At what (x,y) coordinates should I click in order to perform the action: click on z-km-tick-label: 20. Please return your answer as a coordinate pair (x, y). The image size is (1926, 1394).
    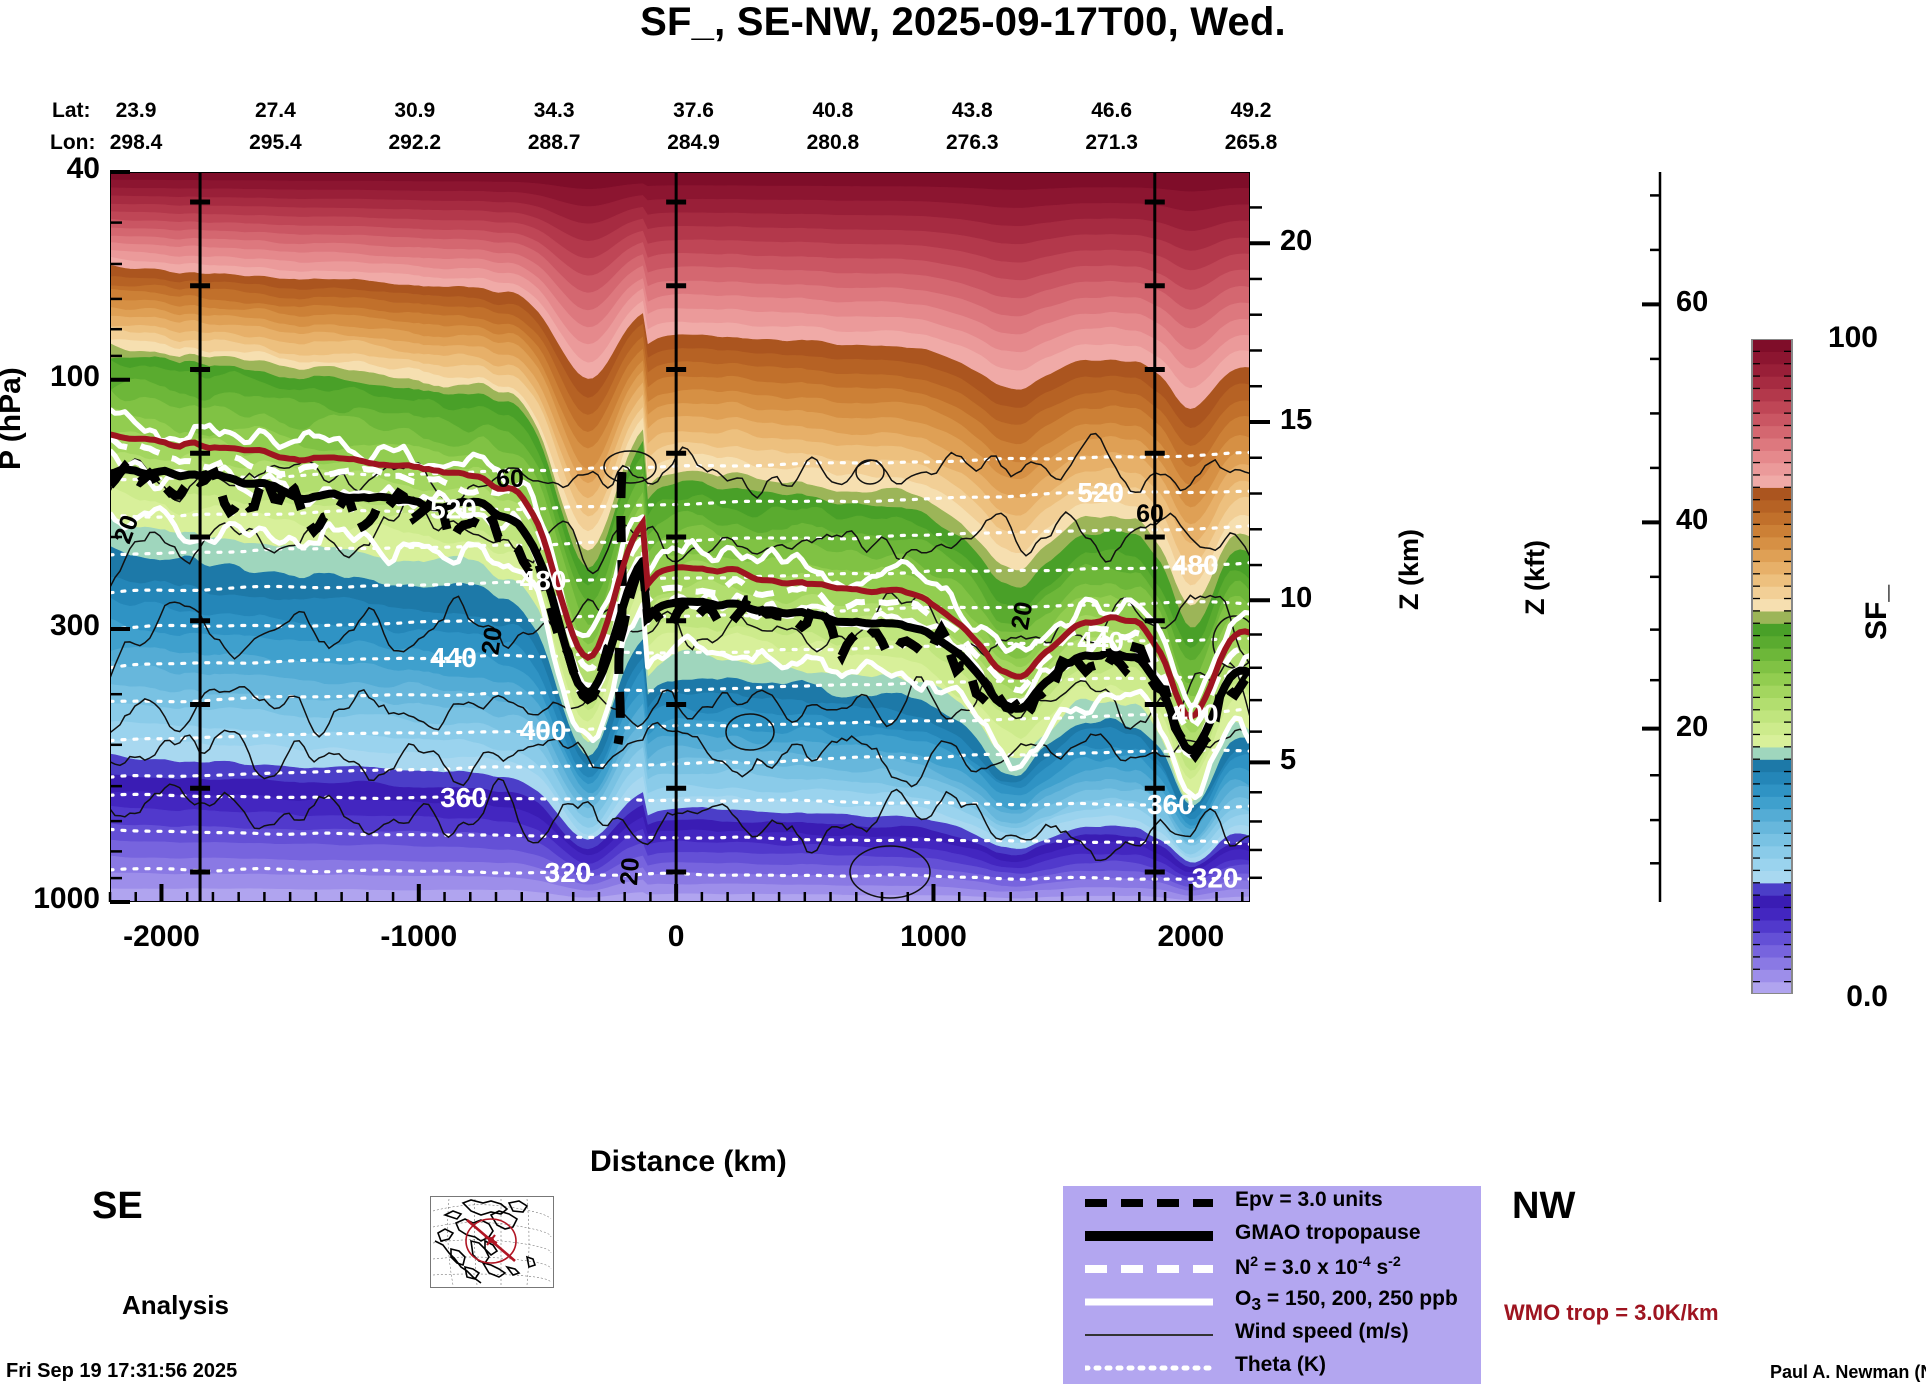
    Looking at the image, I should click on (1296, 241).